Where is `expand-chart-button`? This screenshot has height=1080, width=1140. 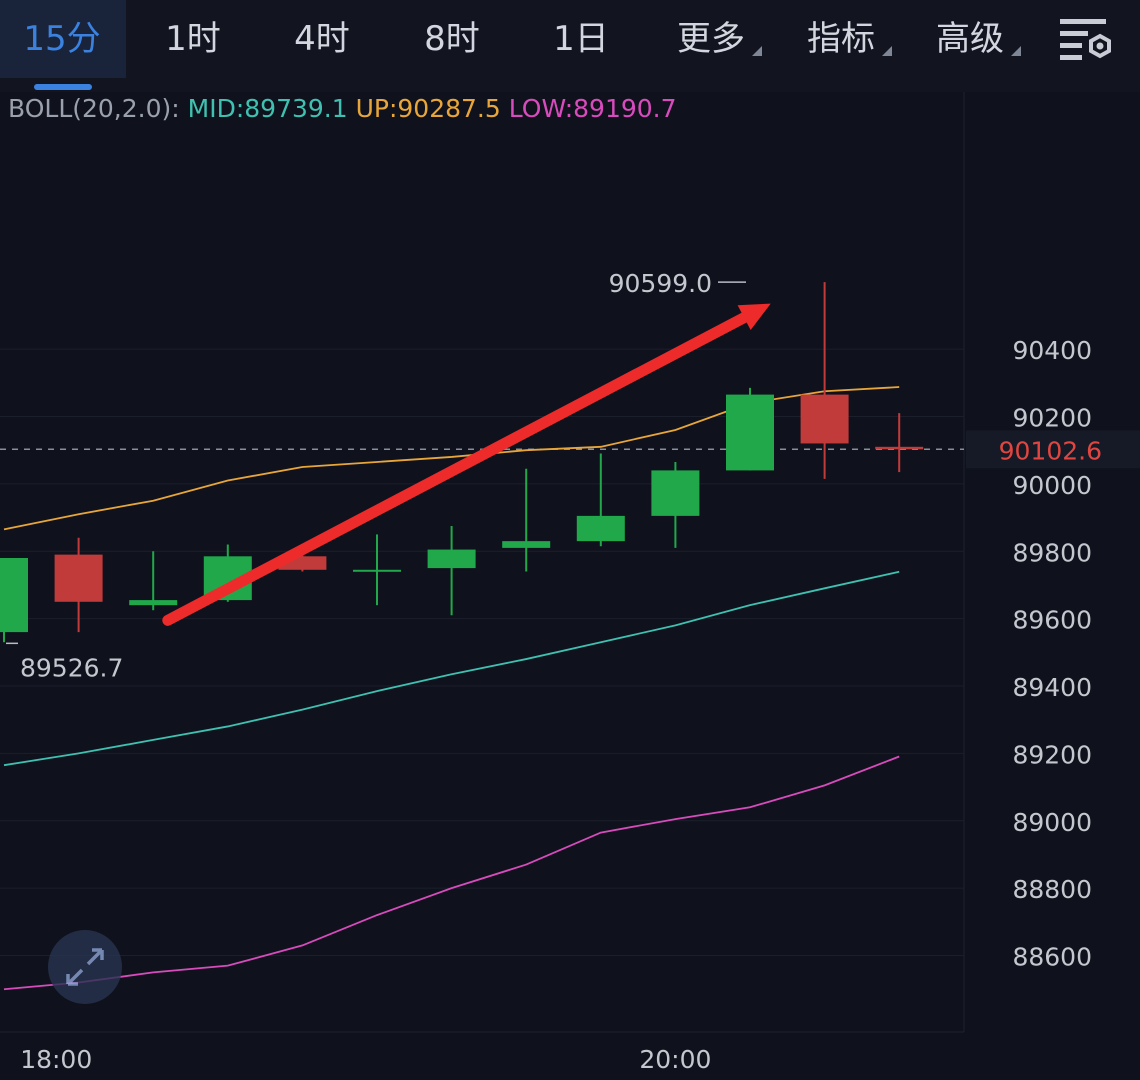
expand-chart-button is located at coordinates (85, 967).